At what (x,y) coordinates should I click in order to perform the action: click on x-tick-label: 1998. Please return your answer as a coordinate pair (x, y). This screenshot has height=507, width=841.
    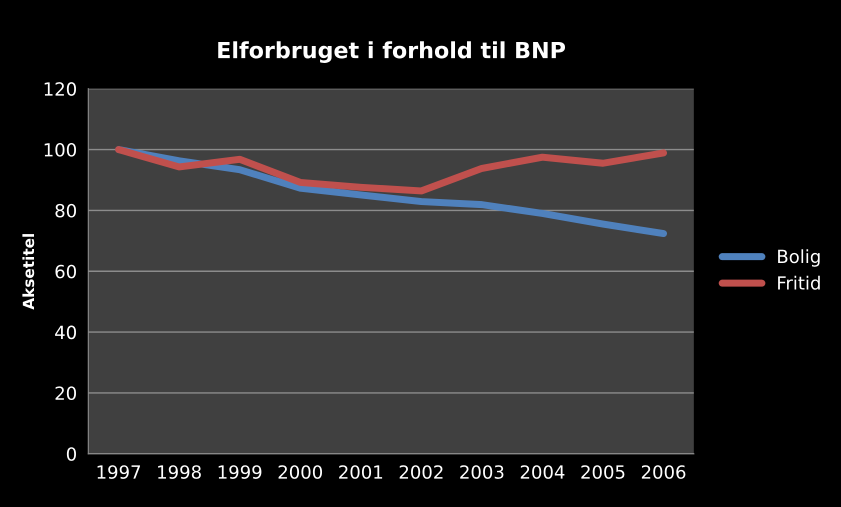
    Looking at the image, I should click on (179, 472).